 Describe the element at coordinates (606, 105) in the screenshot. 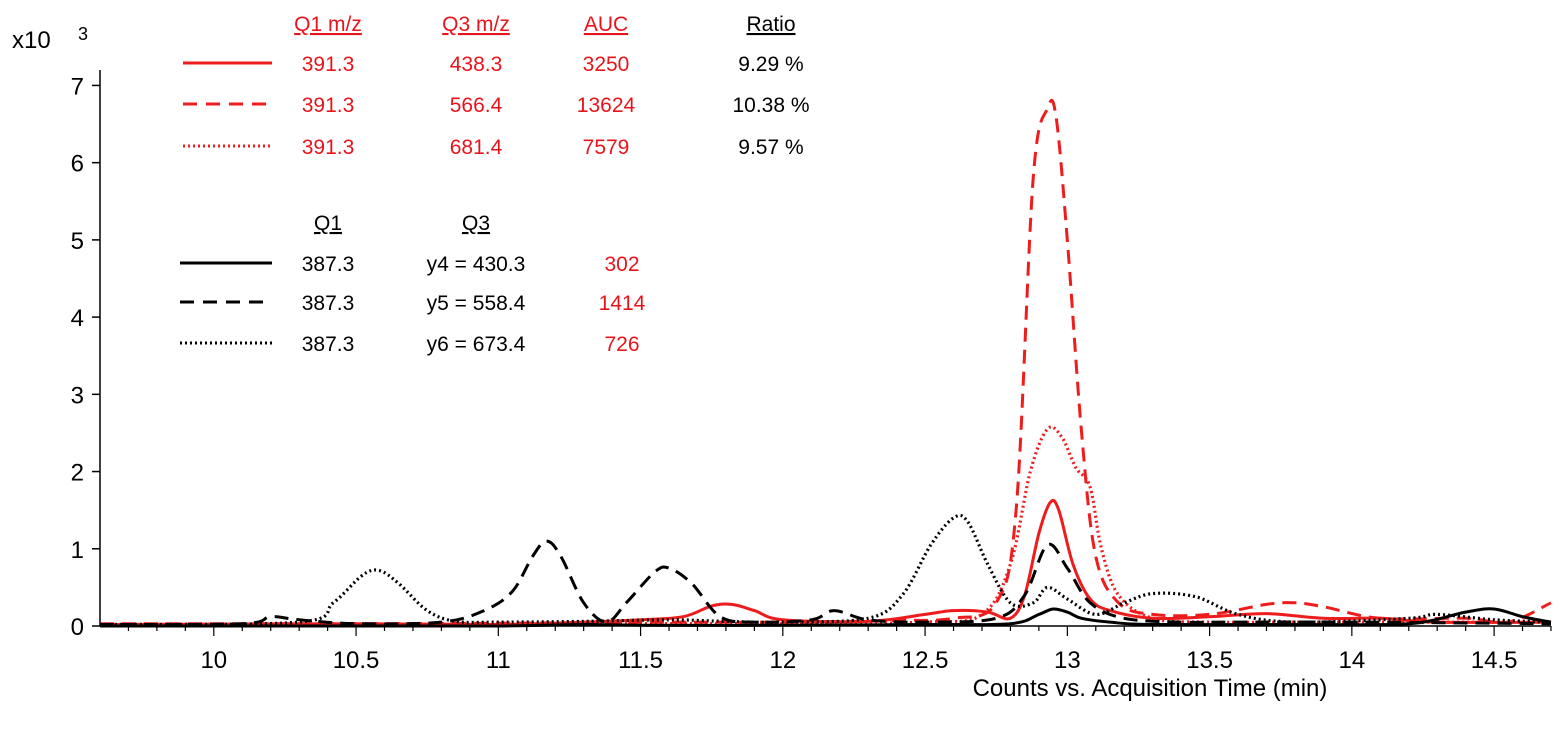

I see `legend-heavy-auc: 13624` at that location.